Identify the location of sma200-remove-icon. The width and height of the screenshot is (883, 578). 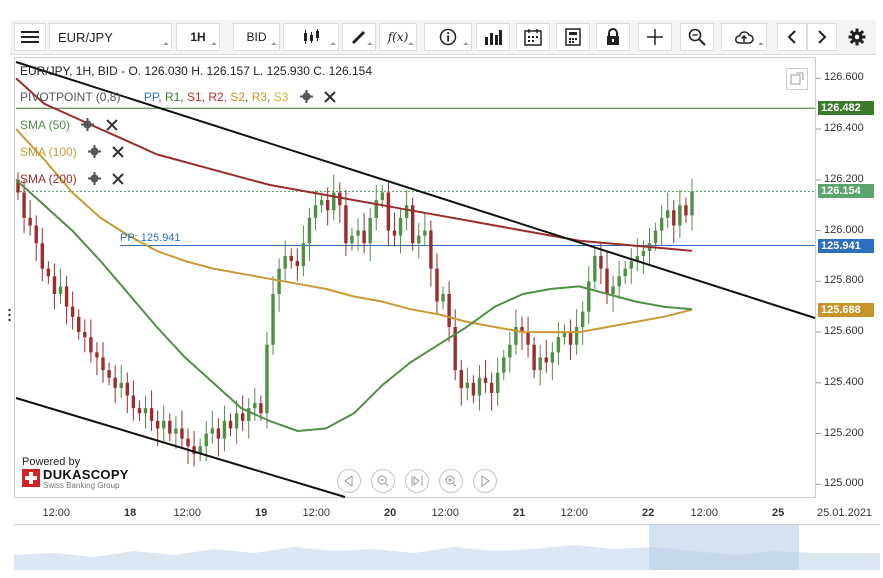
(118, 180).